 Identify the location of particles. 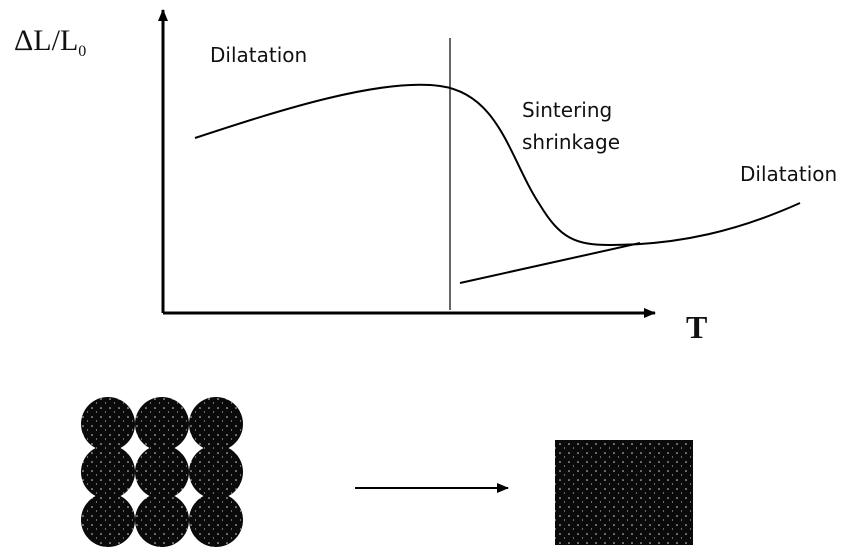
(162, 472).